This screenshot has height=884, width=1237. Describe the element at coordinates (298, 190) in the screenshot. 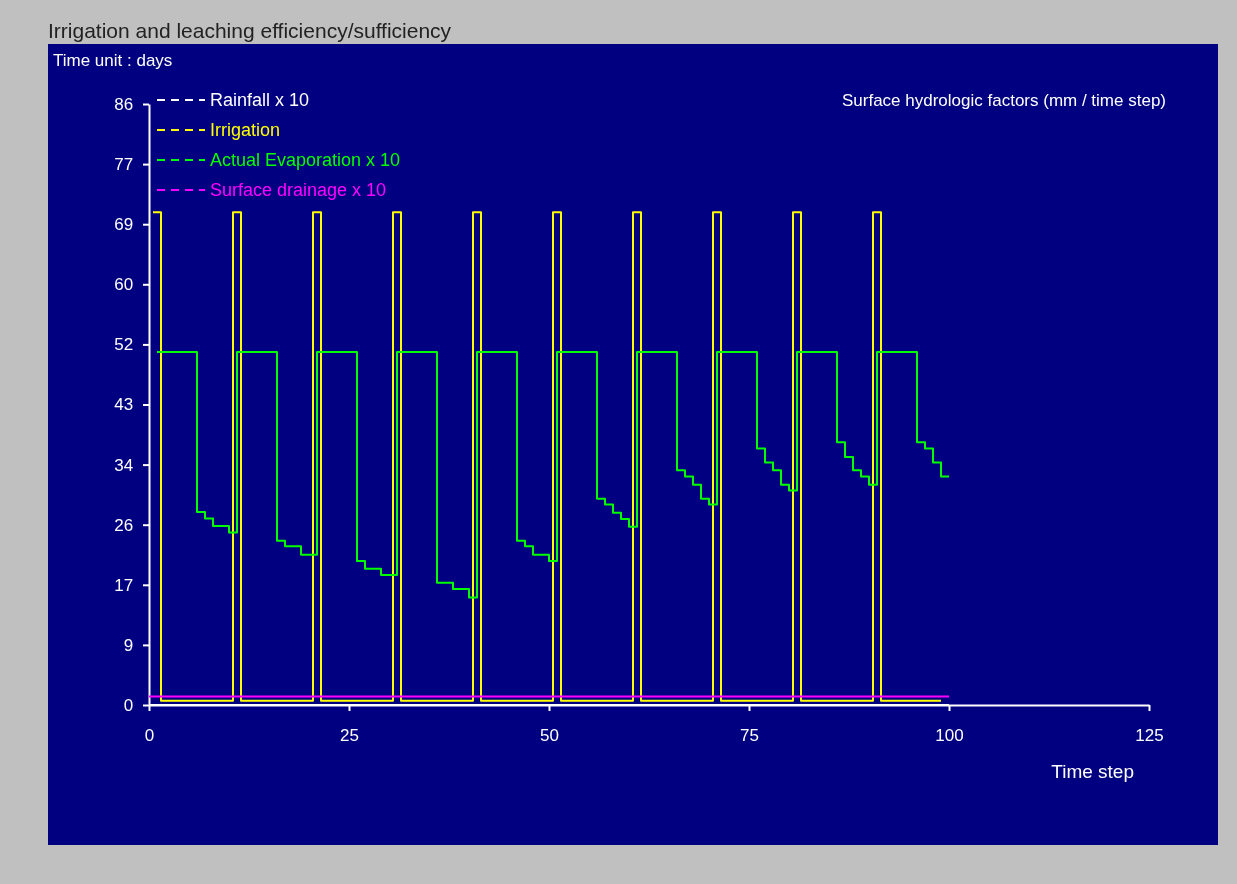

I see `legend-label: Surface drainage x 10` at that location.